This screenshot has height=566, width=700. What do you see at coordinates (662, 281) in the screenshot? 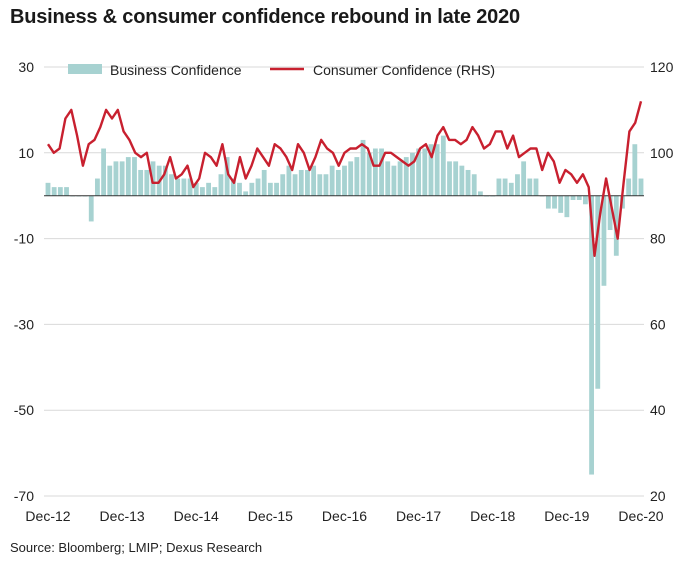
I see `y-axis-right-labels: 120 100 80 60 40 20` at bounding box center [662, 281].